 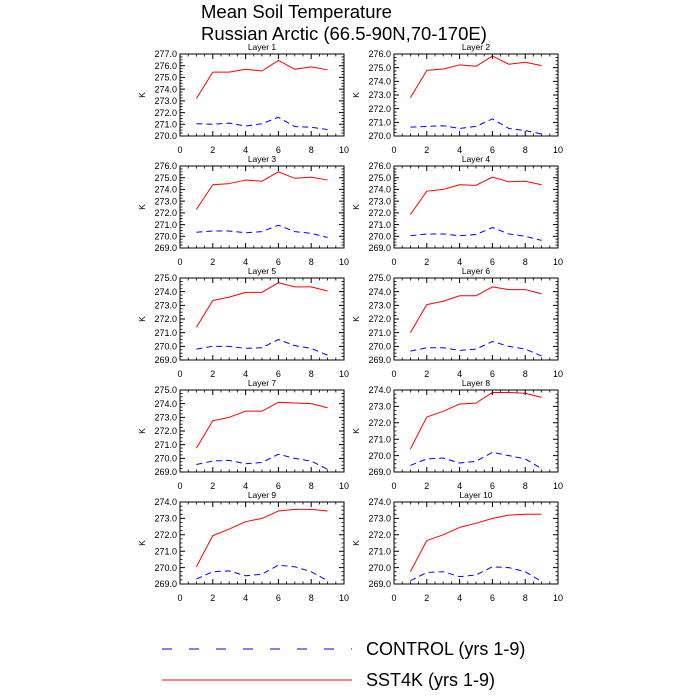 I want to click on panel-title: Layer 8, so click(x=476, y=383).